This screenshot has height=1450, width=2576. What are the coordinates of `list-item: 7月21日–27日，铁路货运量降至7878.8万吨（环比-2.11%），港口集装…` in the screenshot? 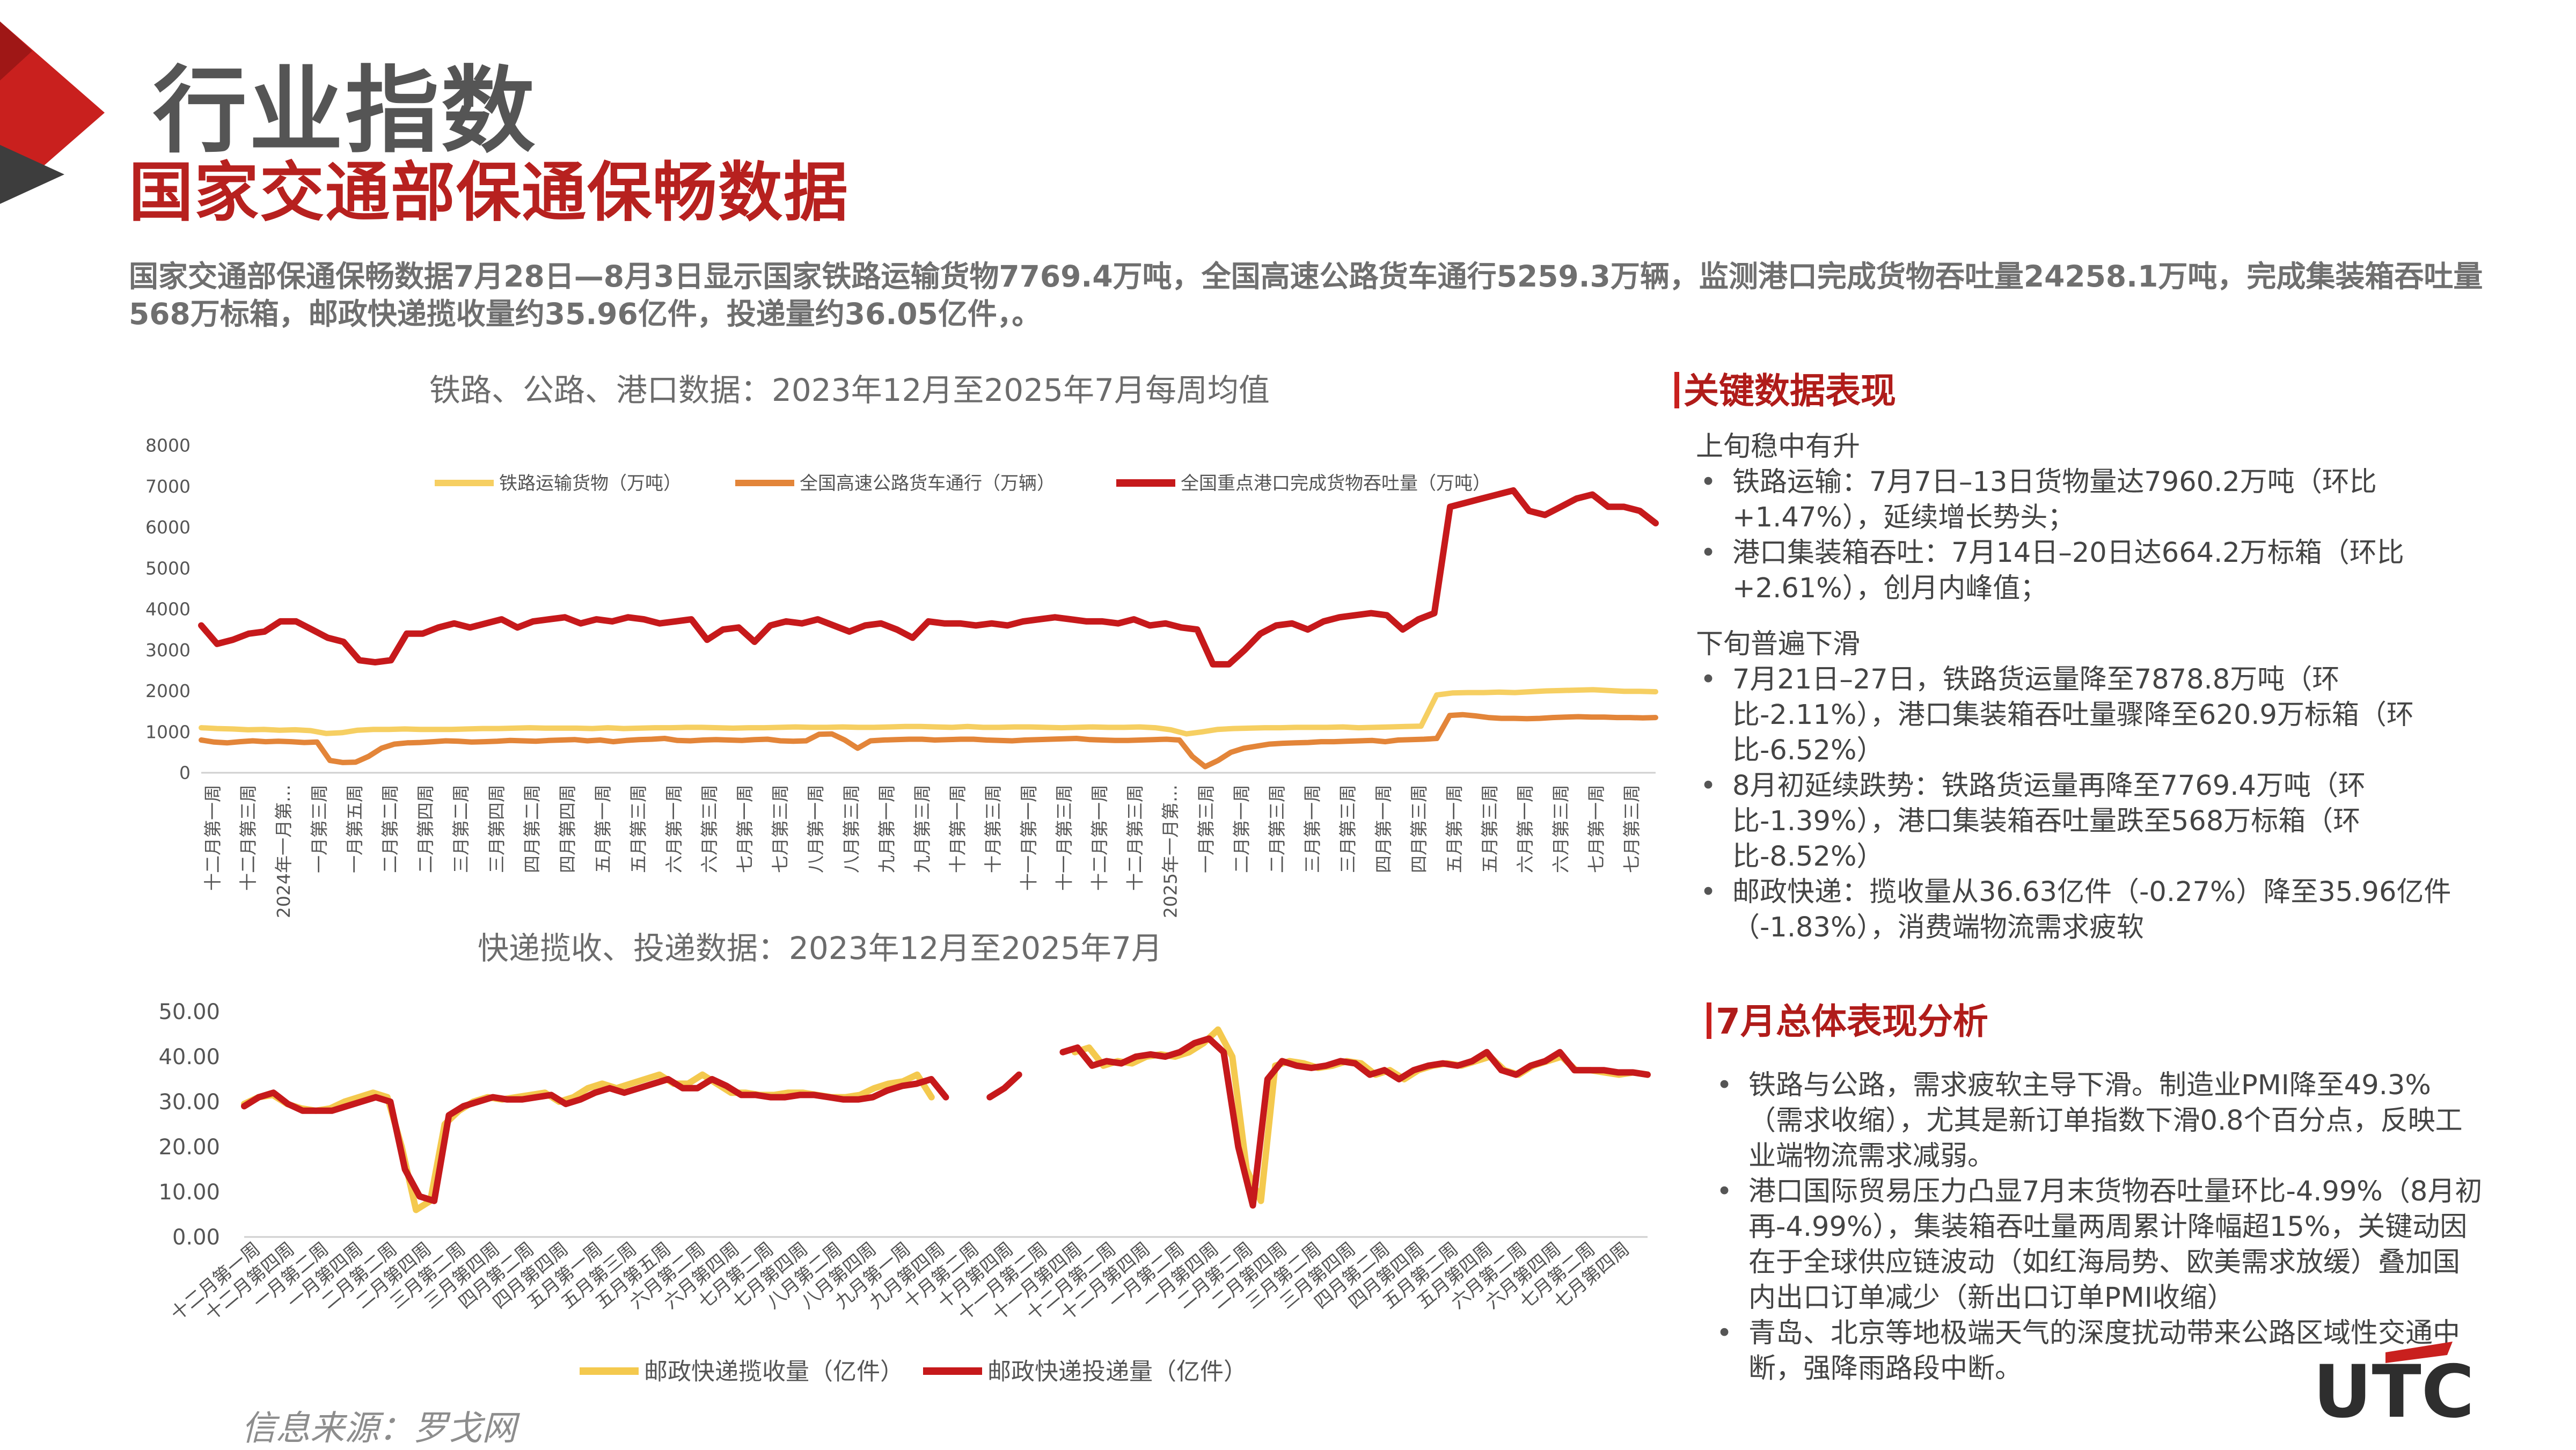 It's located at (2082, 715).